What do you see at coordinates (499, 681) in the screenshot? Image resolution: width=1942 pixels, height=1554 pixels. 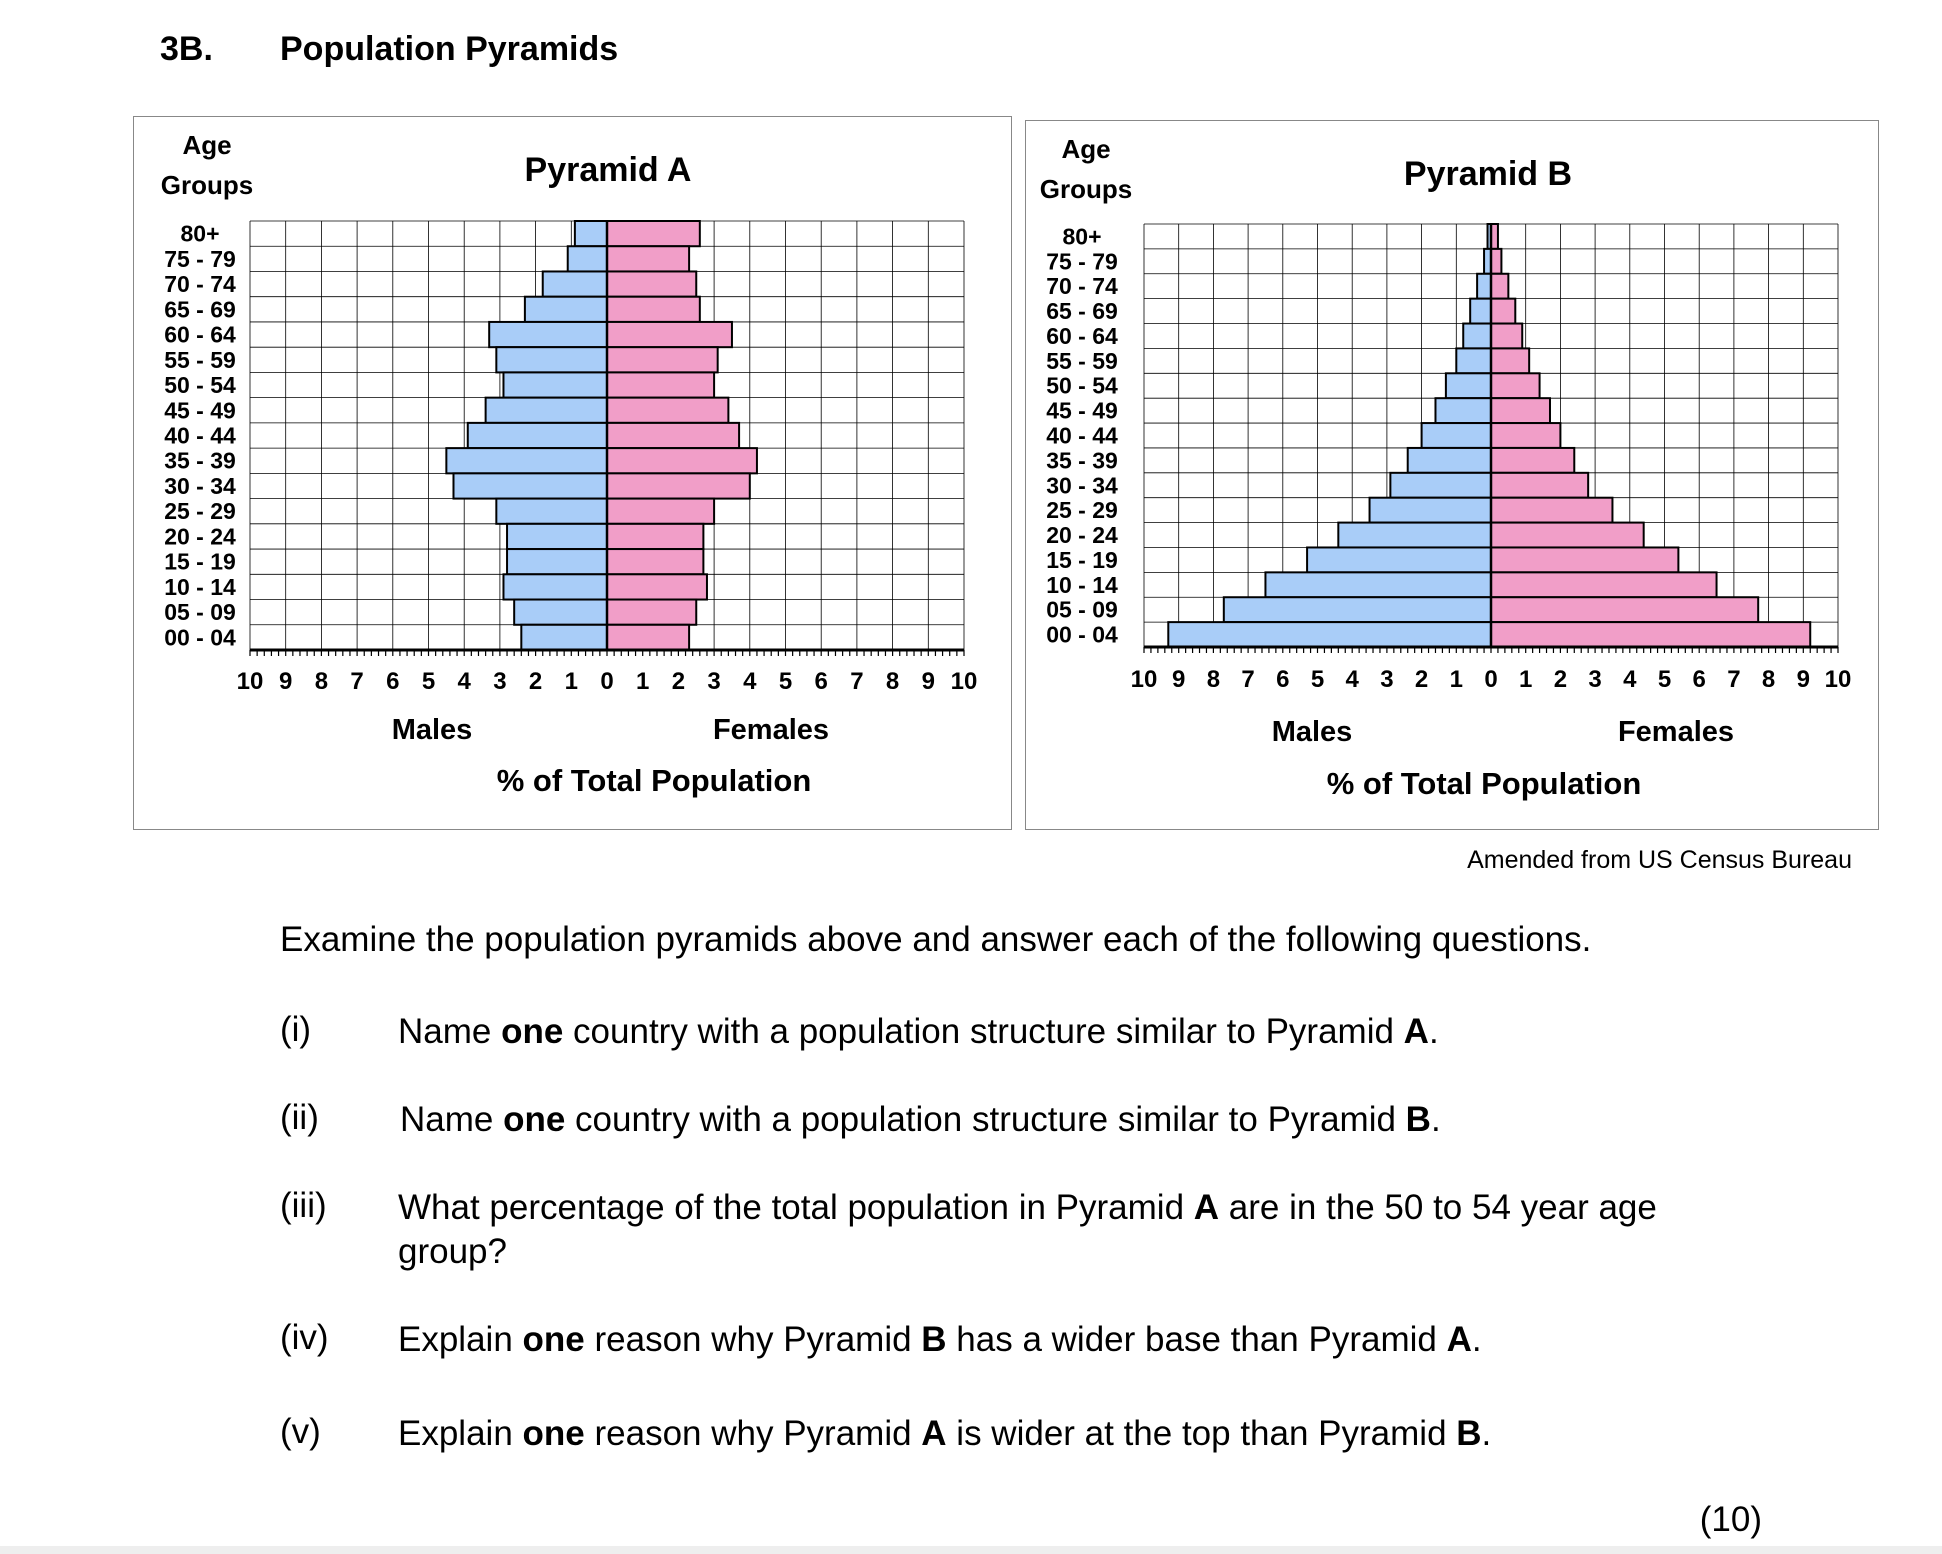 I see `x-tick-label: 3` at bounding box center [499, 681].